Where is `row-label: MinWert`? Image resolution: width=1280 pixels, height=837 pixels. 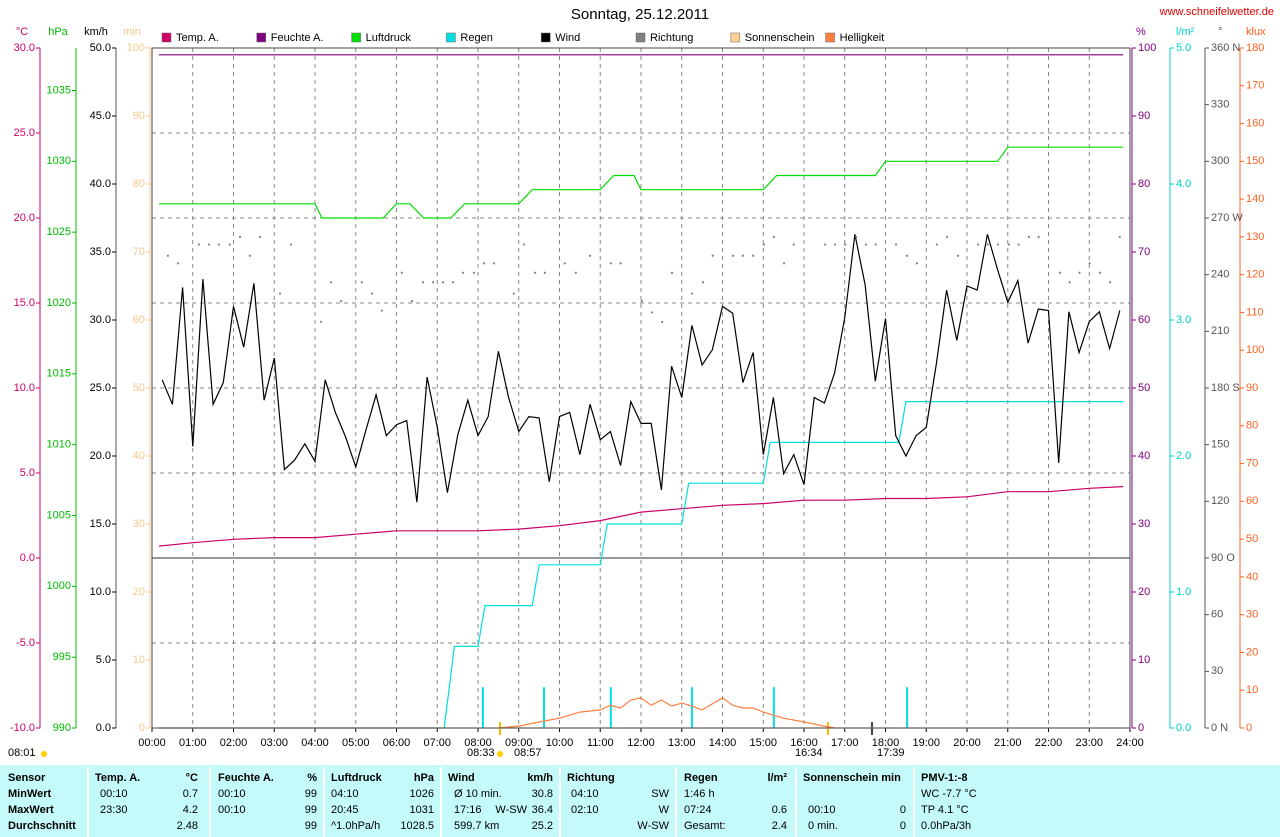 row-label: MinWert is located at coordinates (30, 794).